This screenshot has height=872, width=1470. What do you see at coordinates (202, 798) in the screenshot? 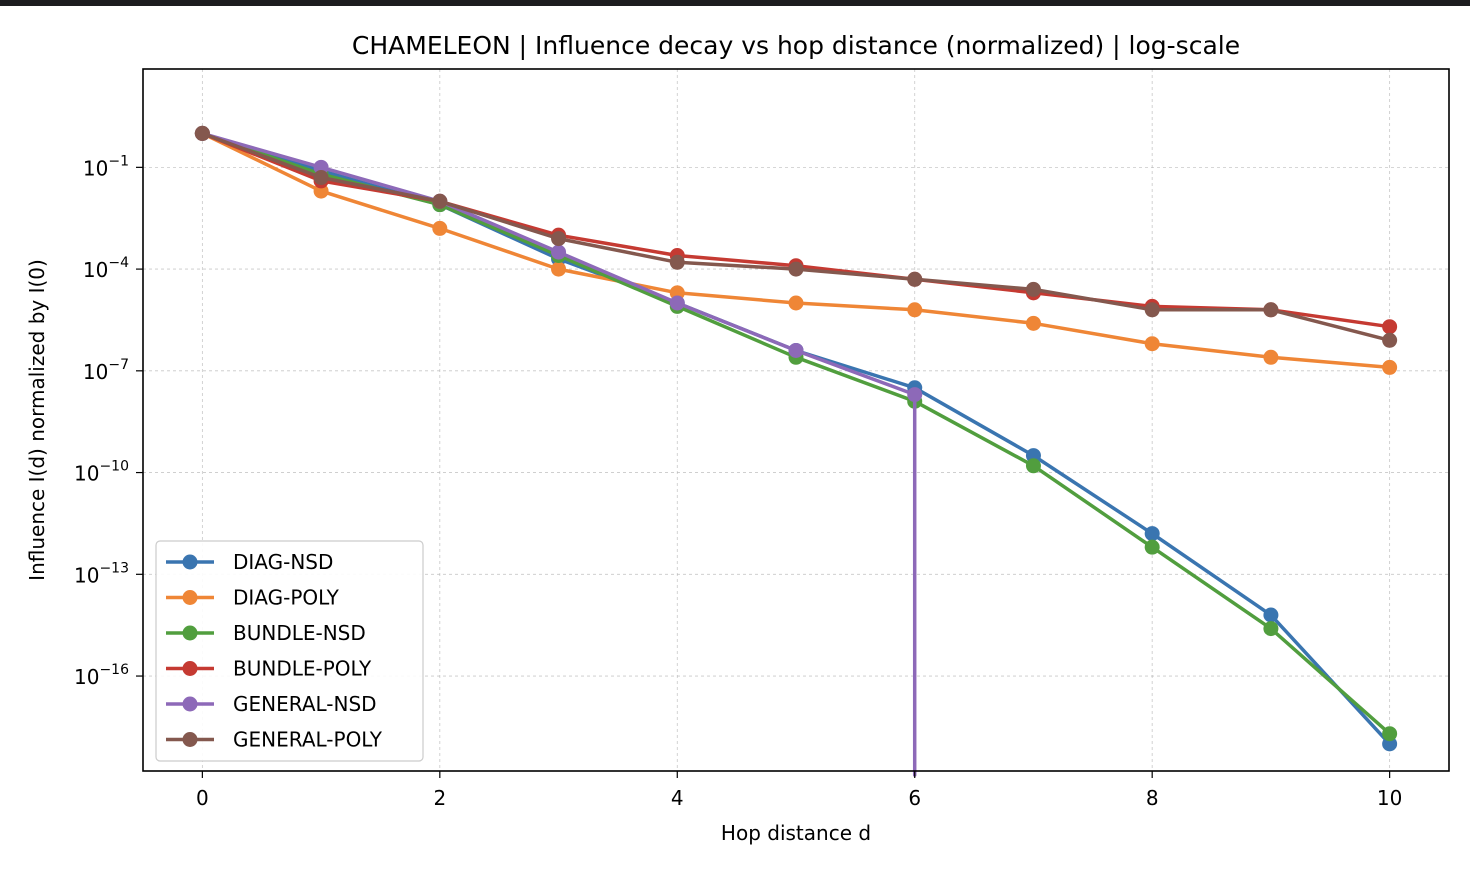
I see `x-tick-label: 0` at bounding box center [202, 798].